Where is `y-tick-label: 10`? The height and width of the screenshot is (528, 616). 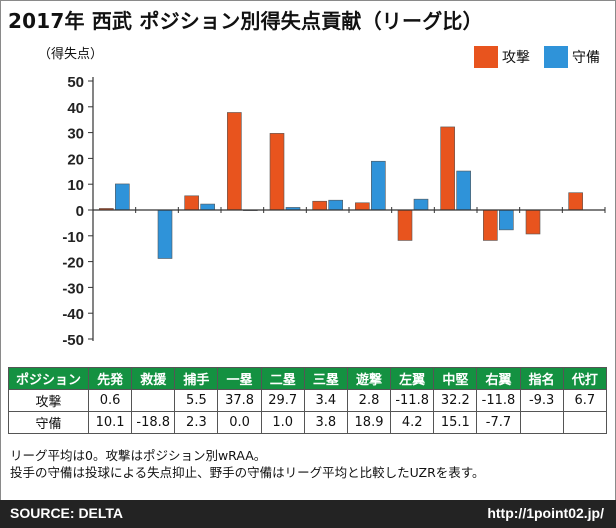 y-tick-label: 10 is located at coordinates (75, 185).